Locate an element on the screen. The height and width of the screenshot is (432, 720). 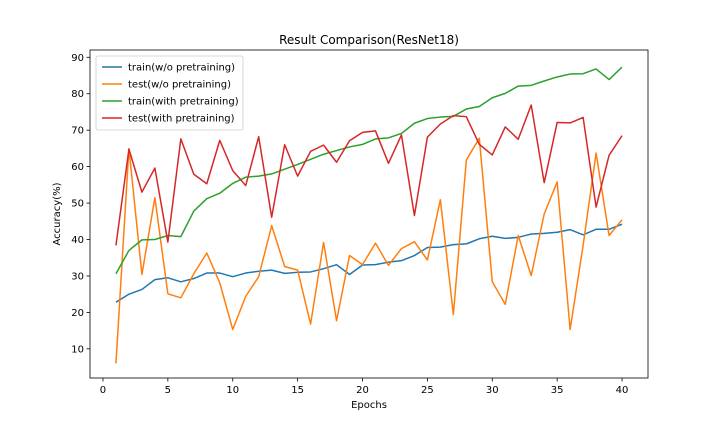
y-tick-label: 10 is located at coordinates (77, 349).